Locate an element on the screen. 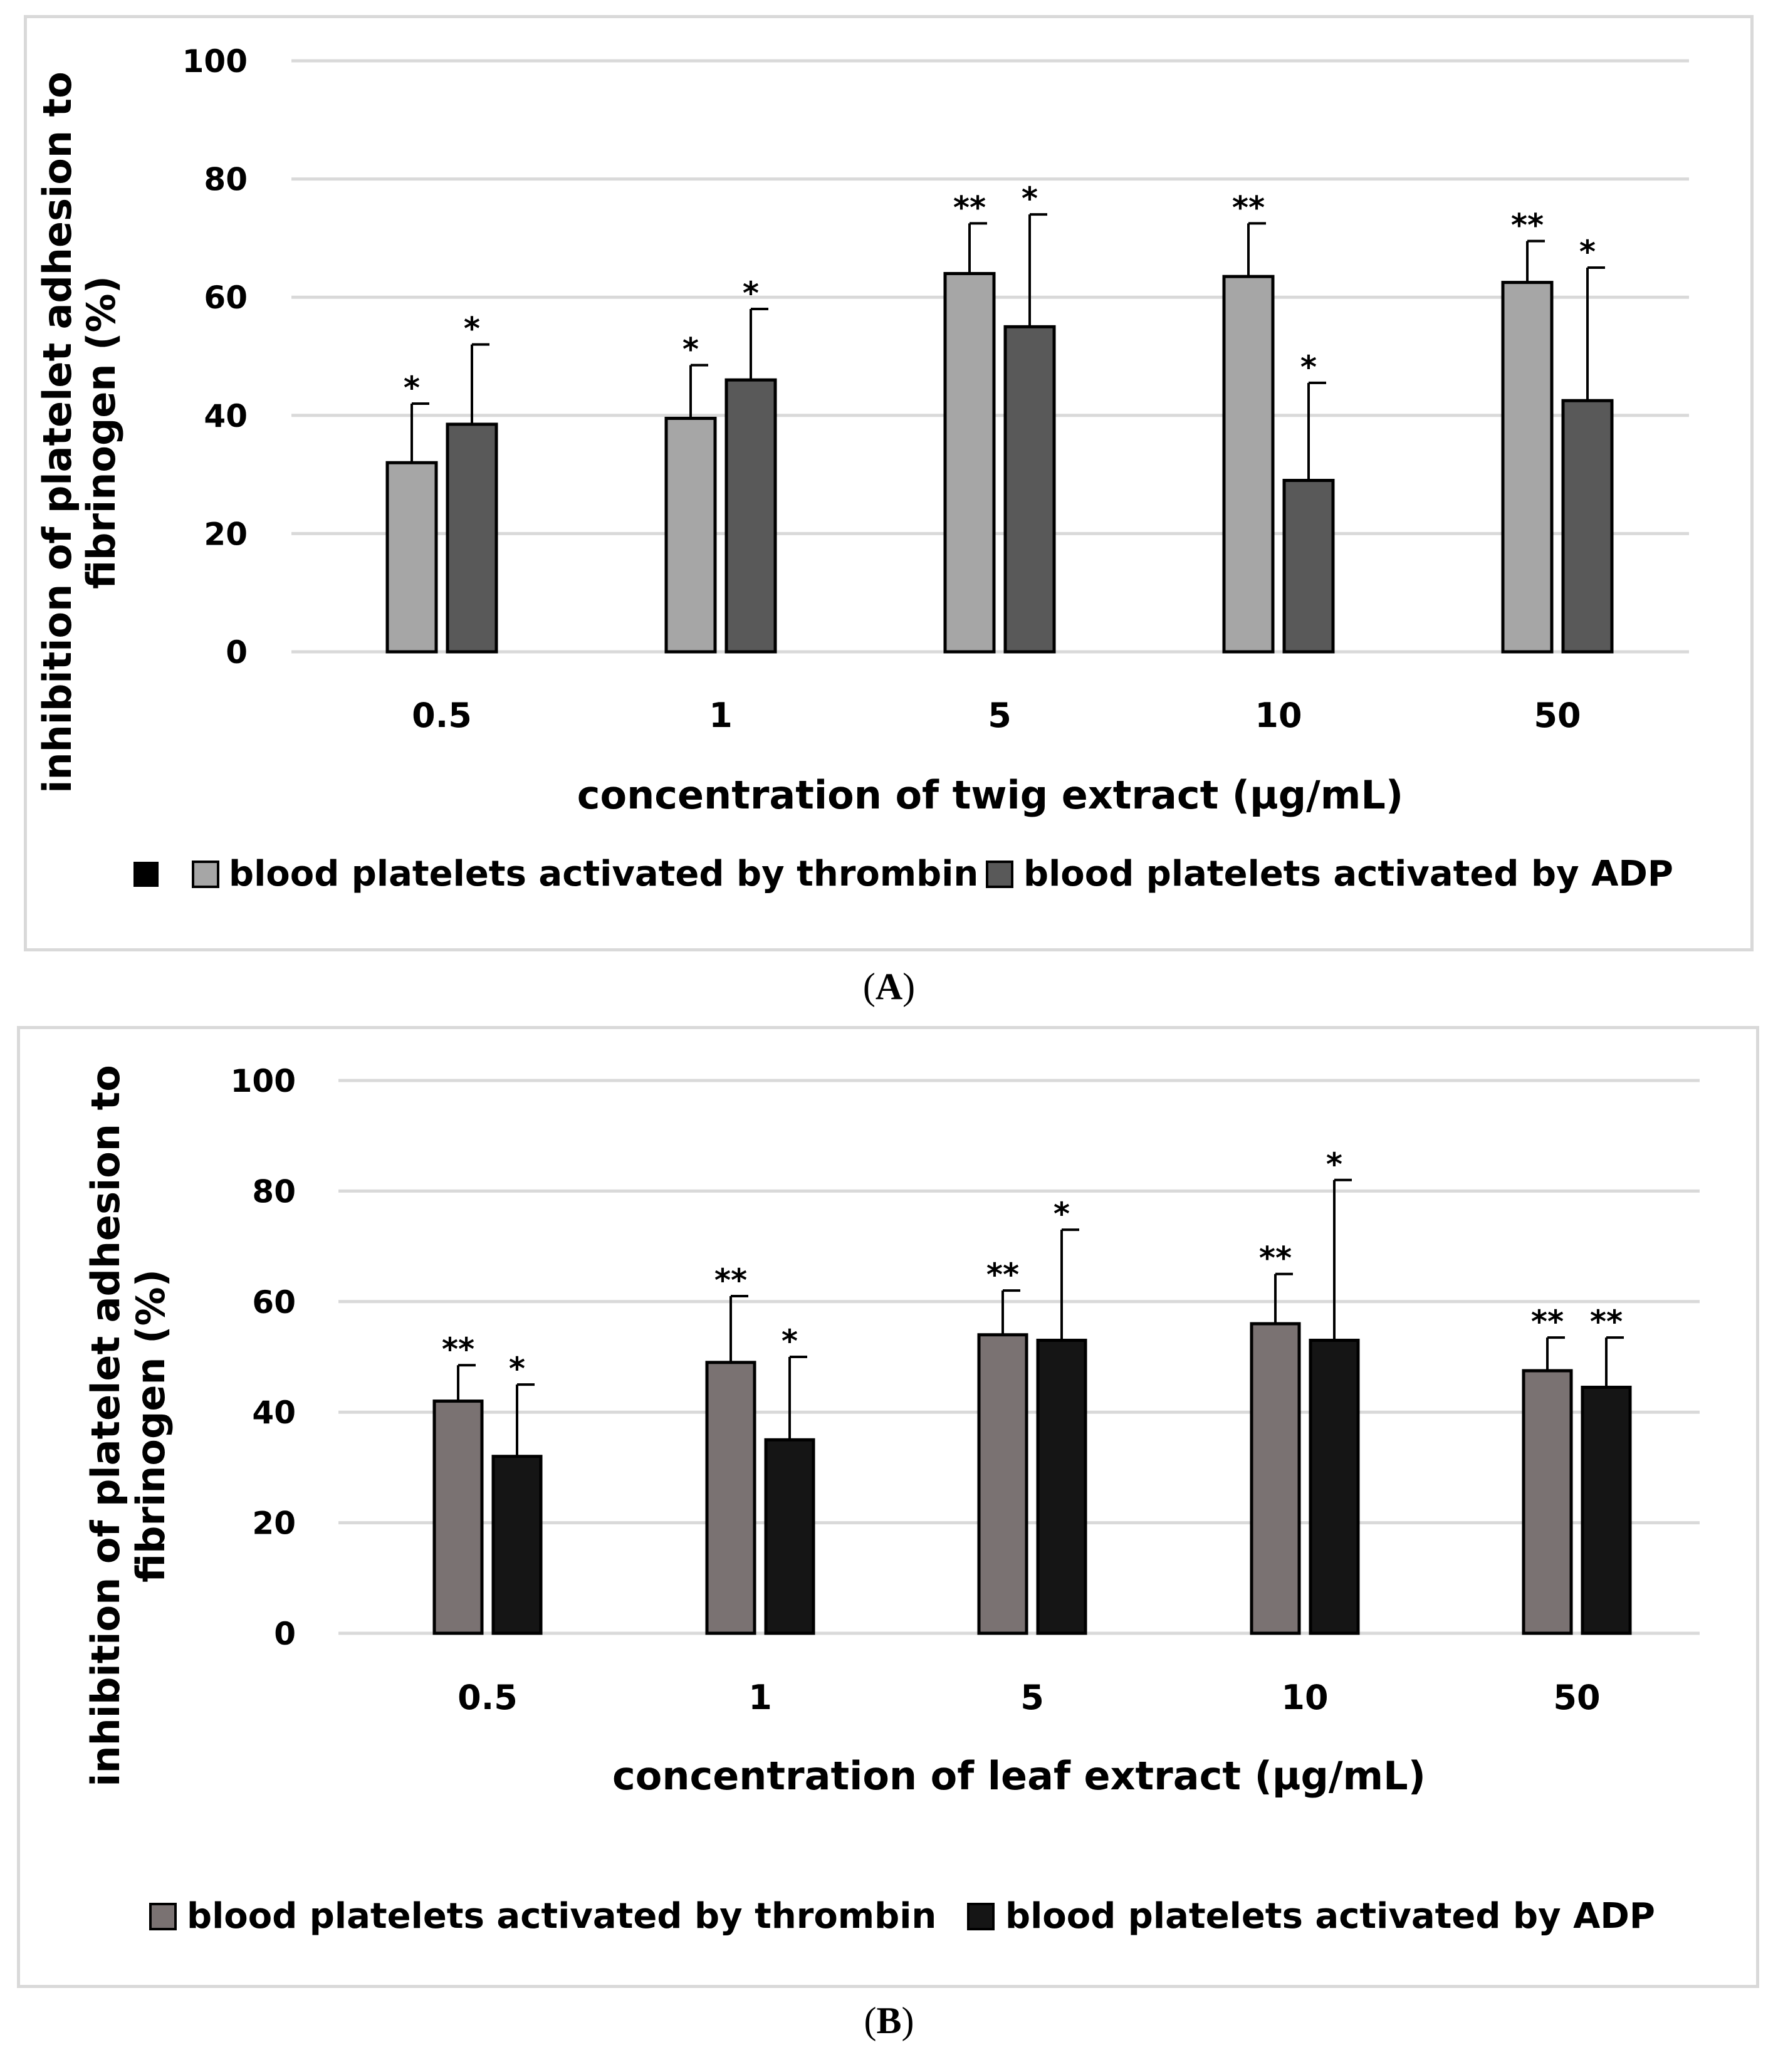  panel-a-y-tick-label: 40 is located at coordinates (226, 416).